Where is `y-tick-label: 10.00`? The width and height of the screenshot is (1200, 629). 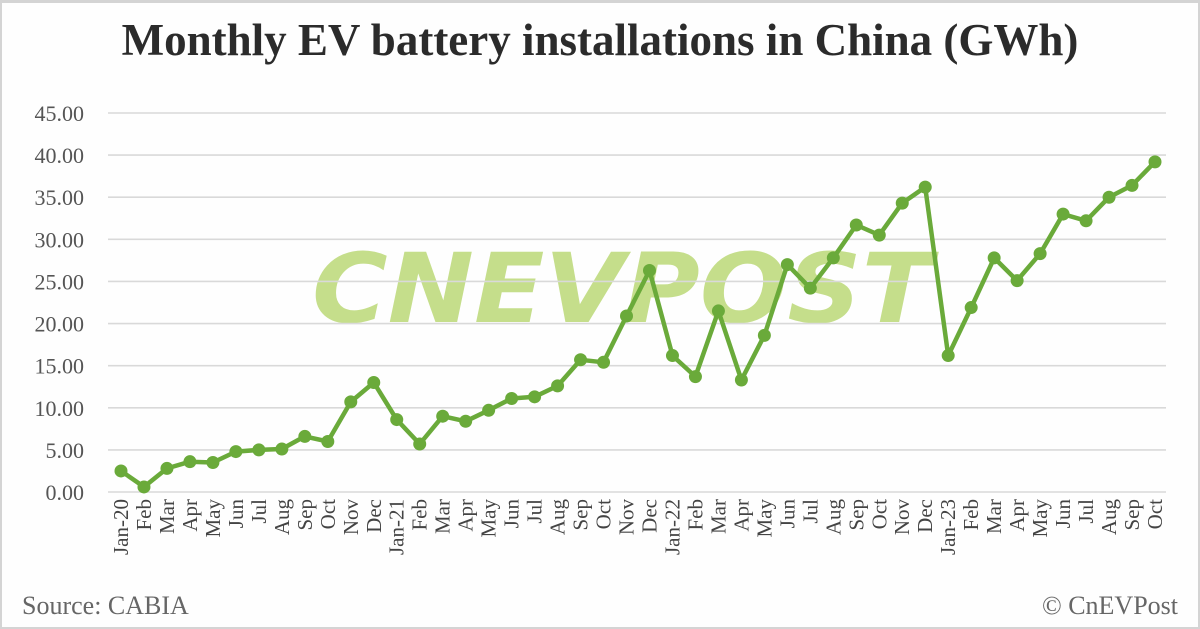 y-tick-label: 10.00 is located at coordinates (60, 408).